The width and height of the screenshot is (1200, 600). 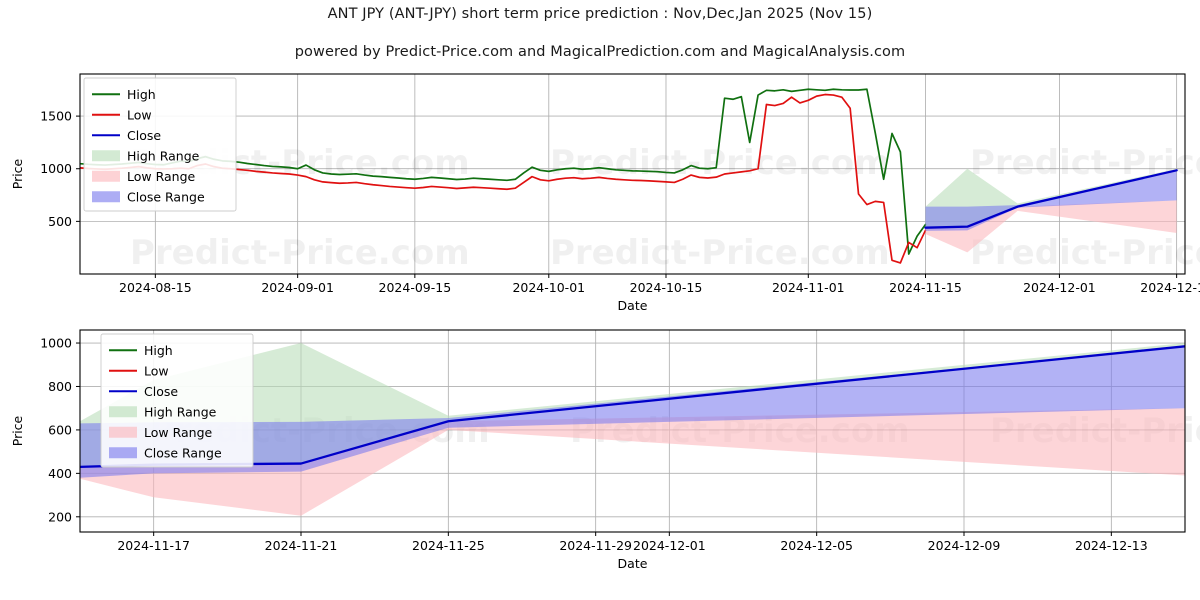 What do you see at coordinates (666, 287) in the screenshot?
I see `x-tick-label: 2024-10-15` at bounding box center [666, 287].